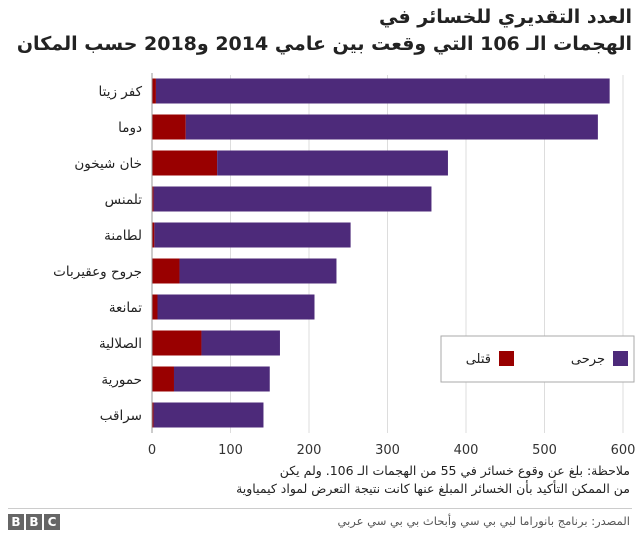 This screenshot has width=640, height=533. I want to click on legend-swatch-injured, so click(620, 358).